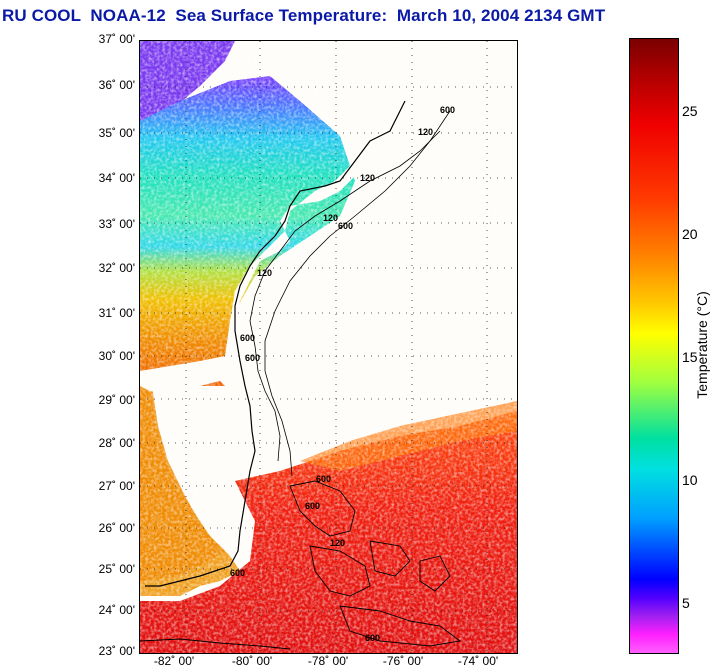  Describe the element at coordinates (116, 85) in the screenshot. I see `lat-label: 36˚ 00'` at that location.